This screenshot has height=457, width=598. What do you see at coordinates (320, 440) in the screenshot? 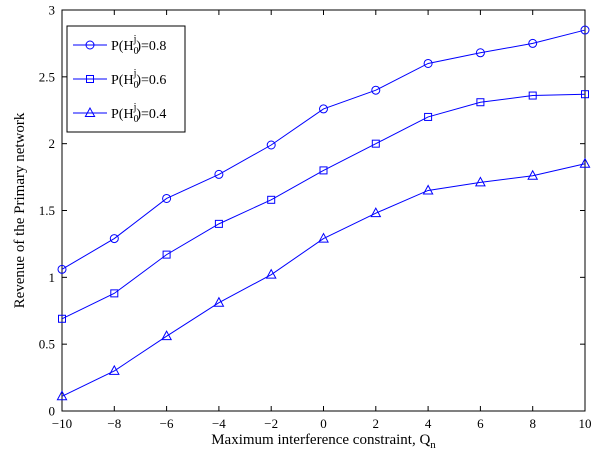
I see `x-axis-label-text: Maximum interference constraint, Q` at bounding box center [320, 440].